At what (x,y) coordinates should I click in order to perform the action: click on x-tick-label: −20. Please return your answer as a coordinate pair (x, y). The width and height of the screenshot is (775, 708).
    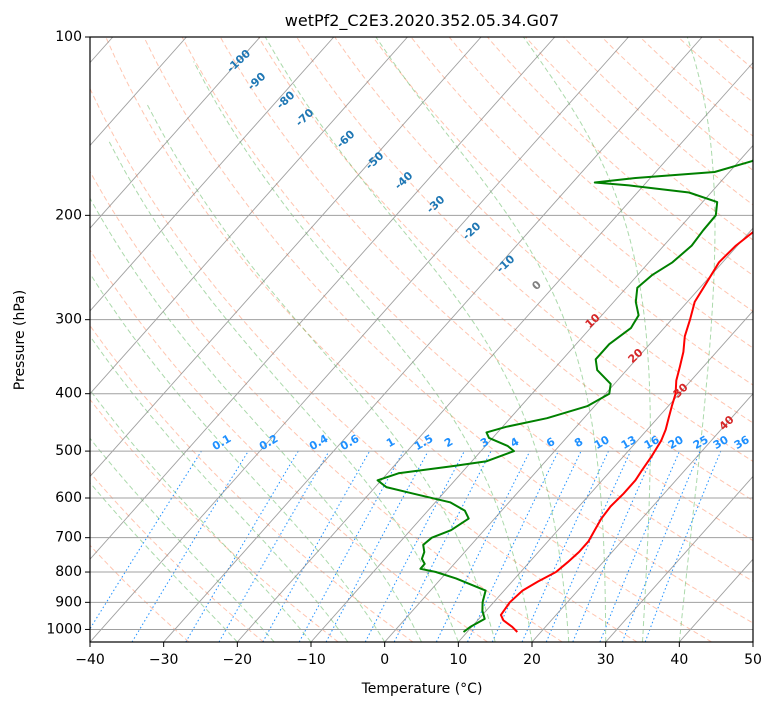
    Looking at the image, I should click on (238, 660).